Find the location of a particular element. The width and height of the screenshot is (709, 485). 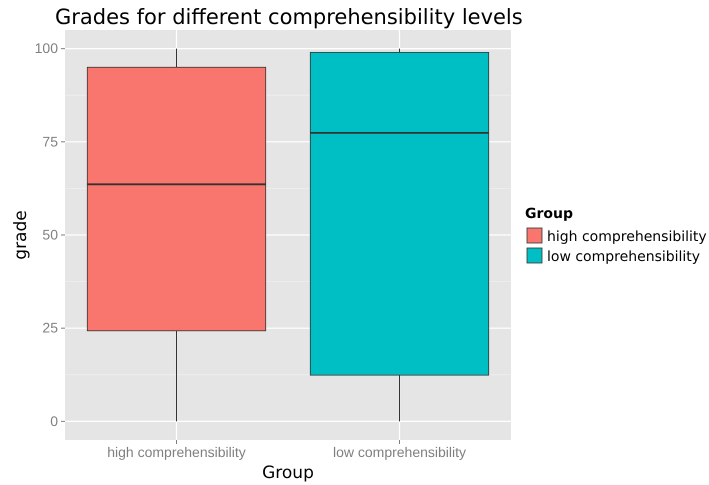

legend-label: high comprehensibility is located at coordinates (627, 237).